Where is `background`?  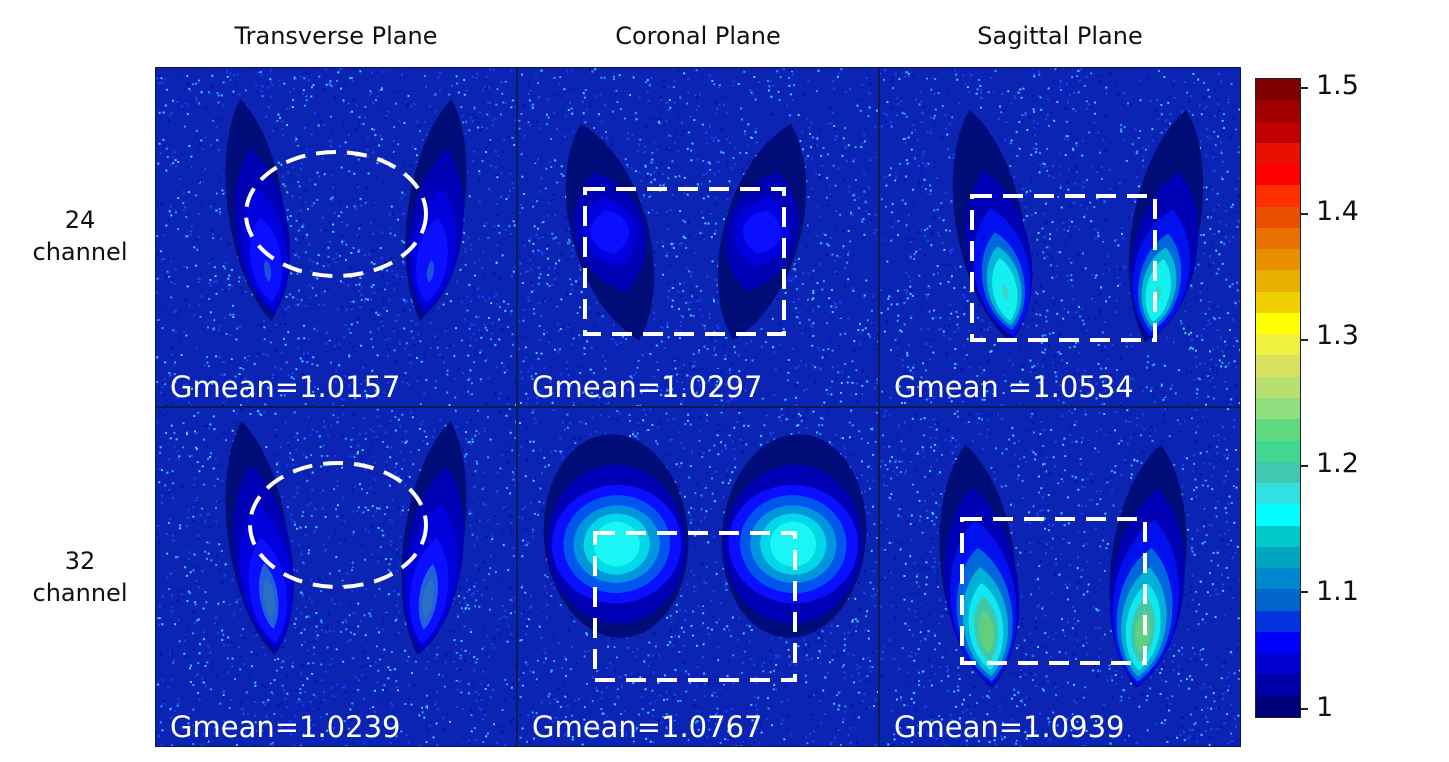 background is located at coordinates (336, 237).